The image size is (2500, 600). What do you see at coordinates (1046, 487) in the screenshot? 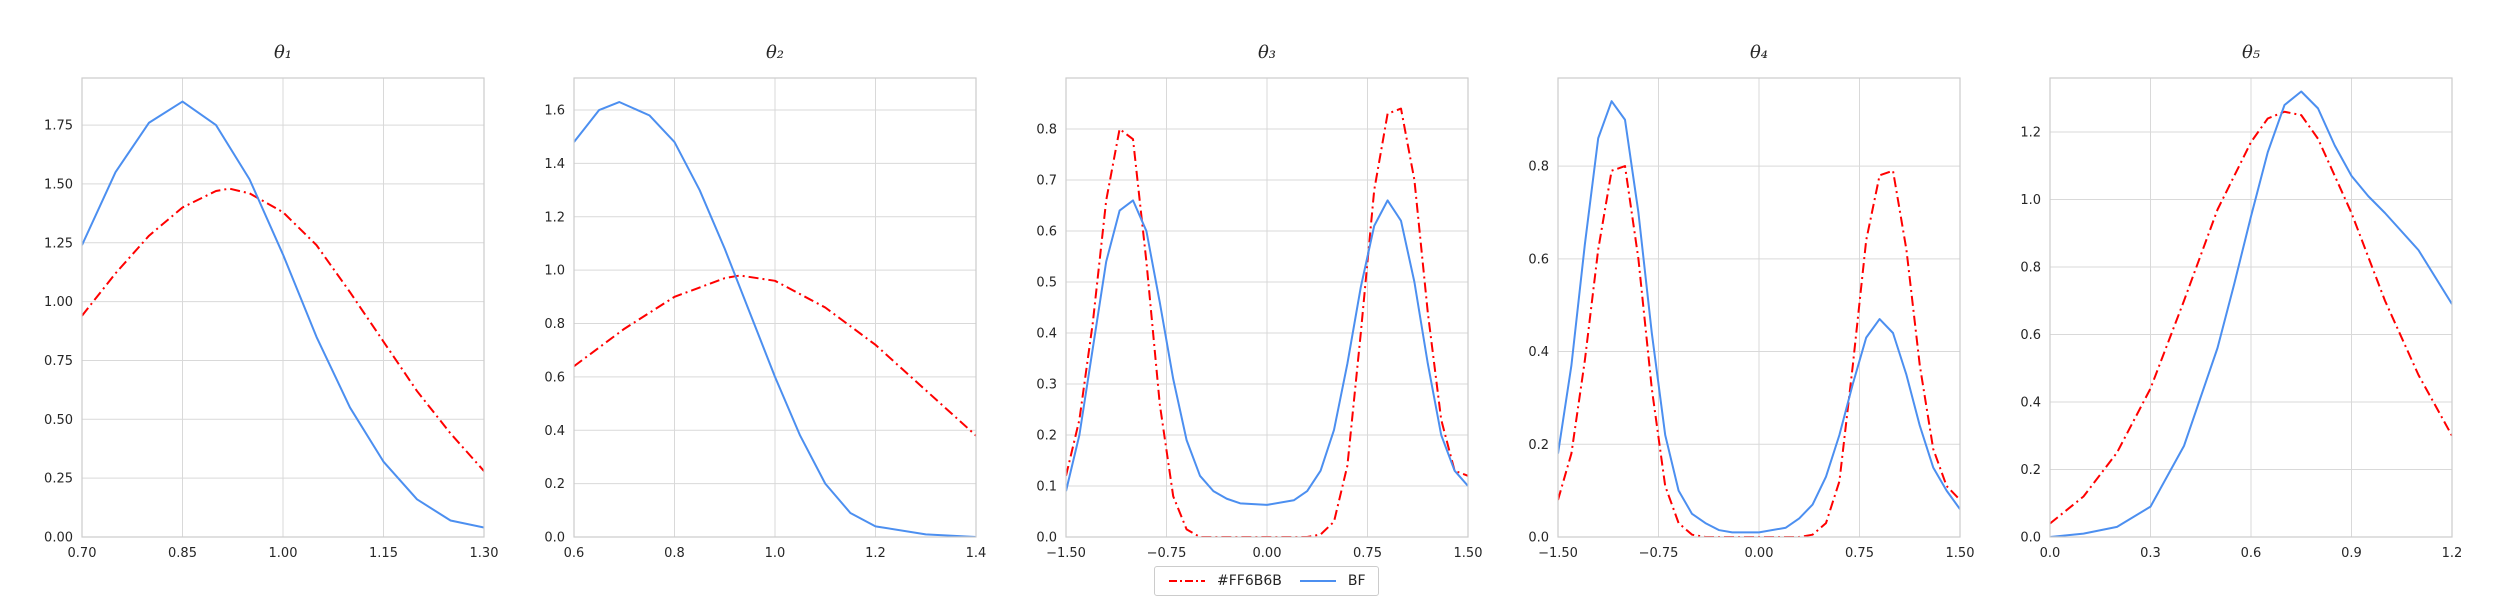
I see `y-tick-label: 0.1` at bounding box center [1046, 487].